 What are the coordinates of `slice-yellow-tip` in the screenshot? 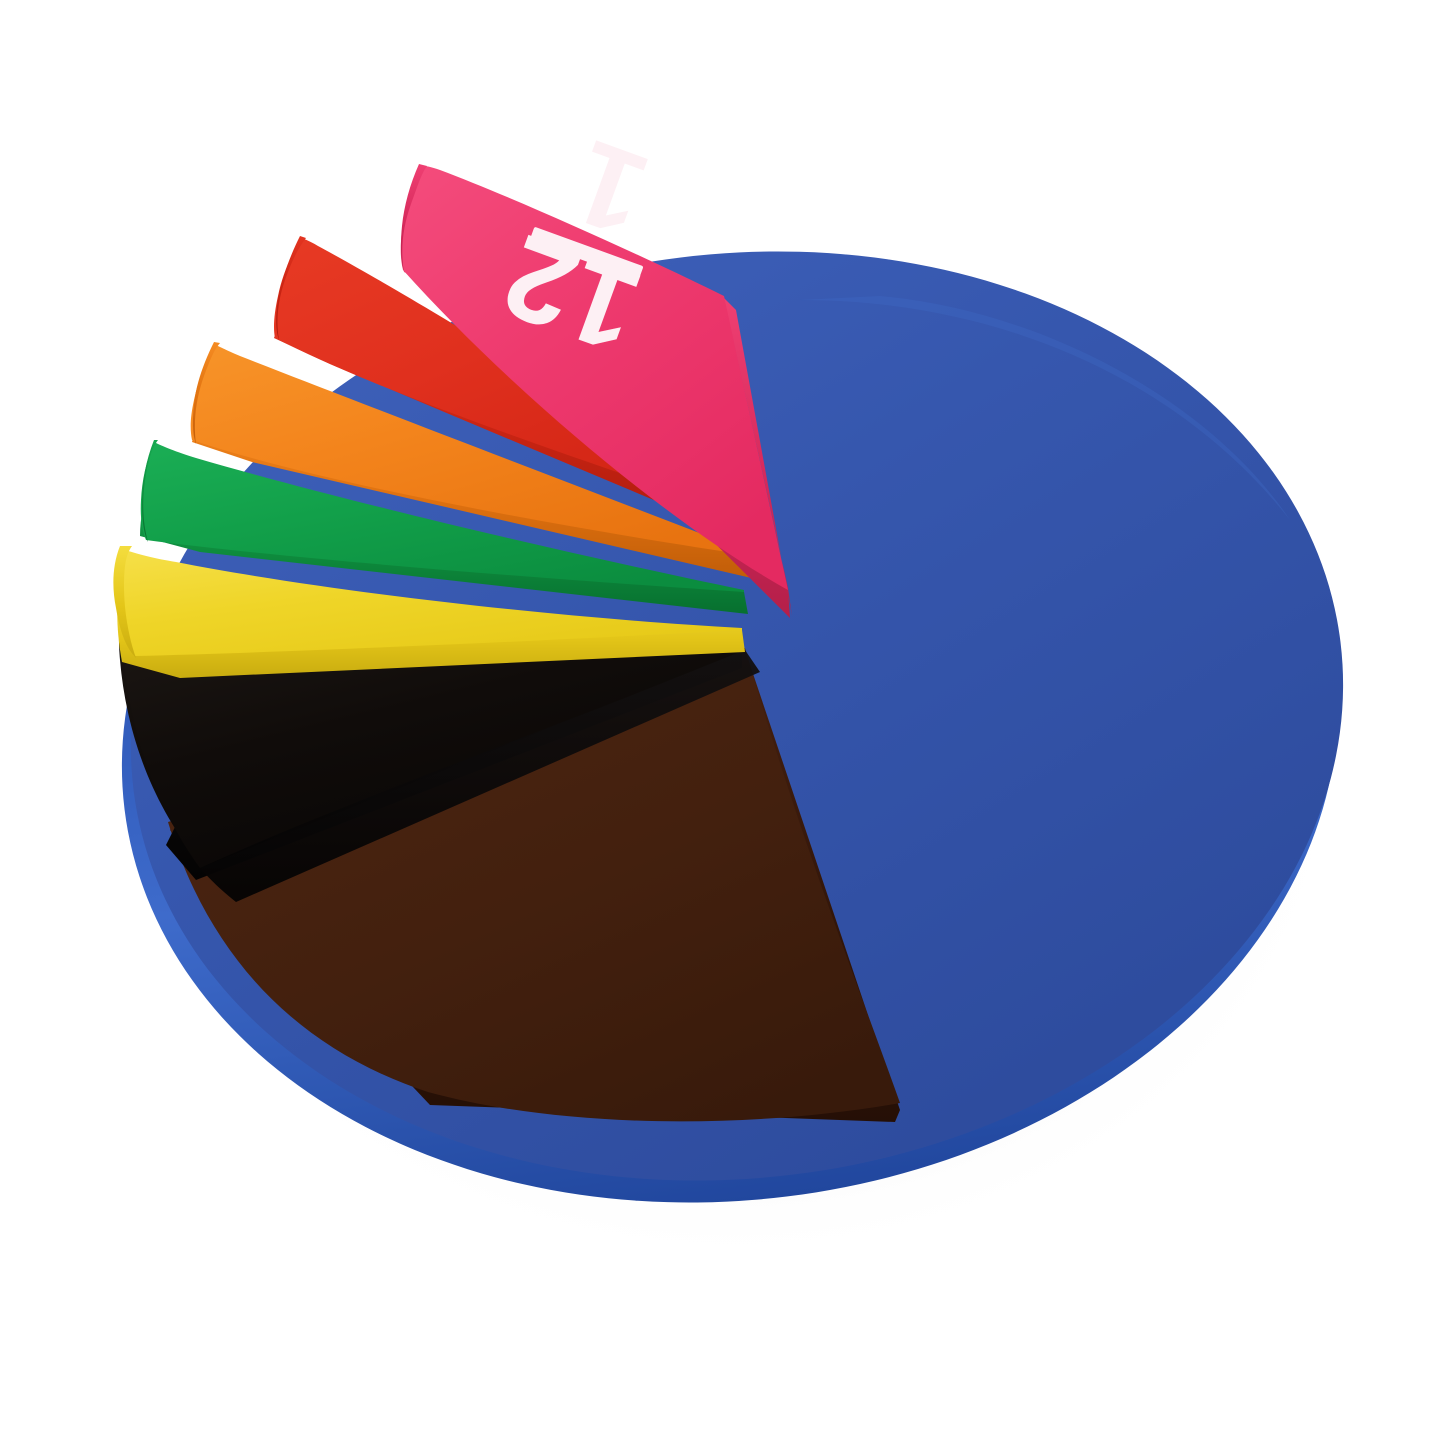 It's located at (124, 602).